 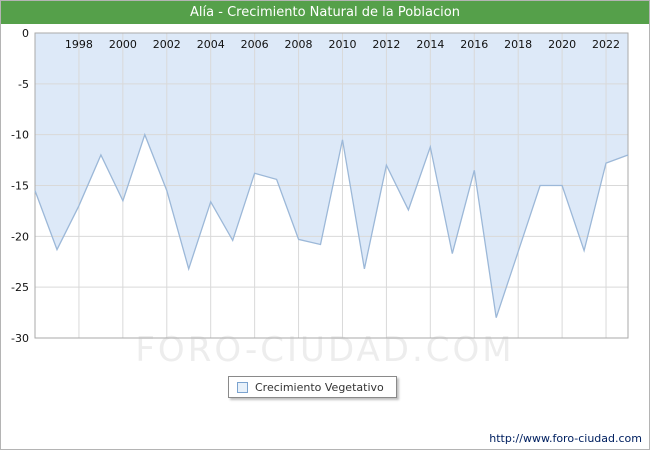 I want to click on y-tick-label: -30, so click(x=20, y=338).